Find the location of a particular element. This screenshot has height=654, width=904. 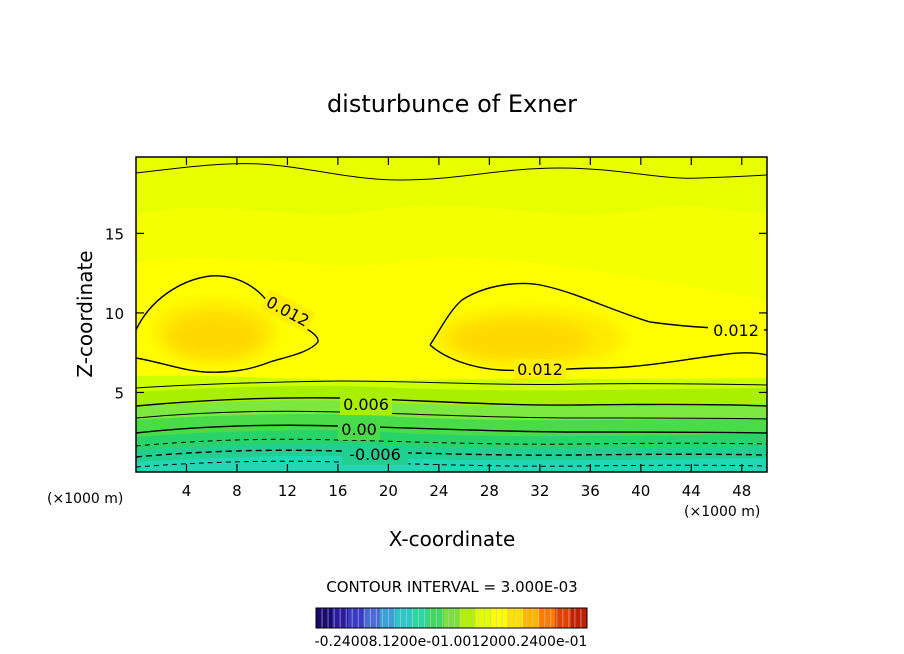

x-tick-label: 20 is located at coordinates (388, 491).